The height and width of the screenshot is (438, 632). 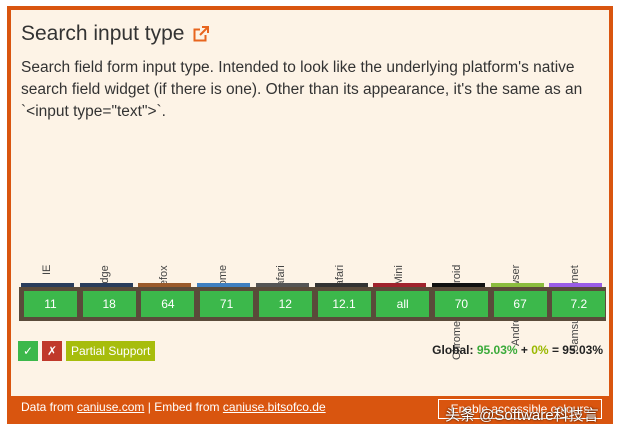 I want to click on legend: ✓ ✗ Partial Support, so click(x=88, y=351).